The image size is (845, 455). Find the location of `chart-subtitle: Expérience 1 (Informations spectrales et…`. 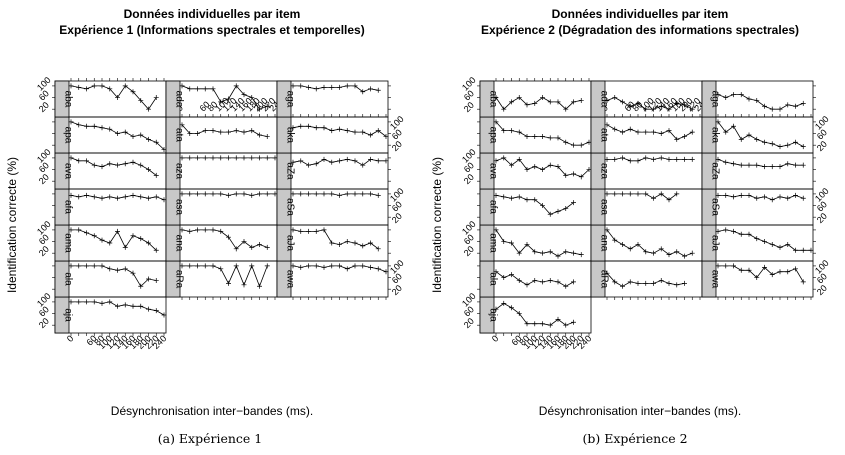

chart-subtitle: Expérience 1 (Informations spectrales et… is located at coordinates (211, 30).